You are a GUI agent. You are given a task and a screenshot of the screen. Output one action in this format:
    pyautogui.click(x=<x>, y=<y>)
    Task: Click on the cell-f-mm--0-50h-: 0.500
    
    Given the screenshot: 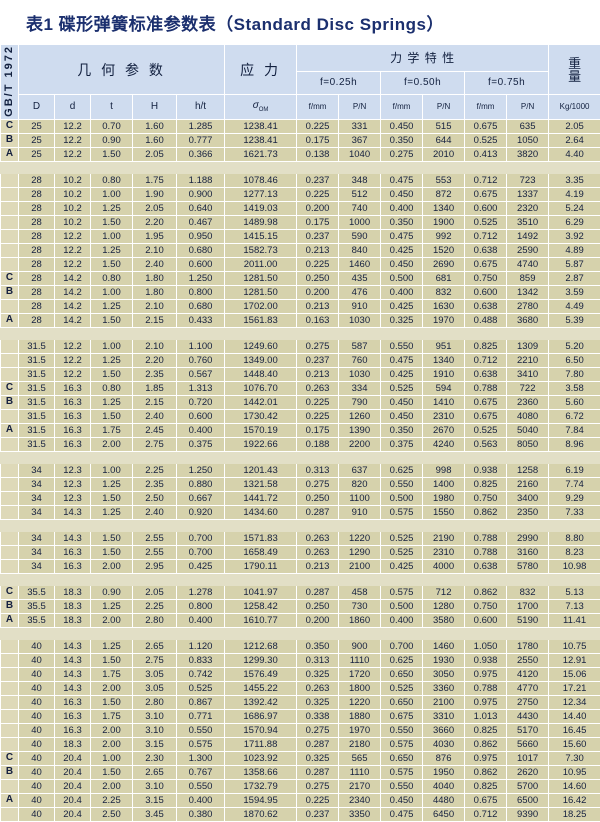 What is the action you would take?
    pyautogui.click(x=402, y=498)
    